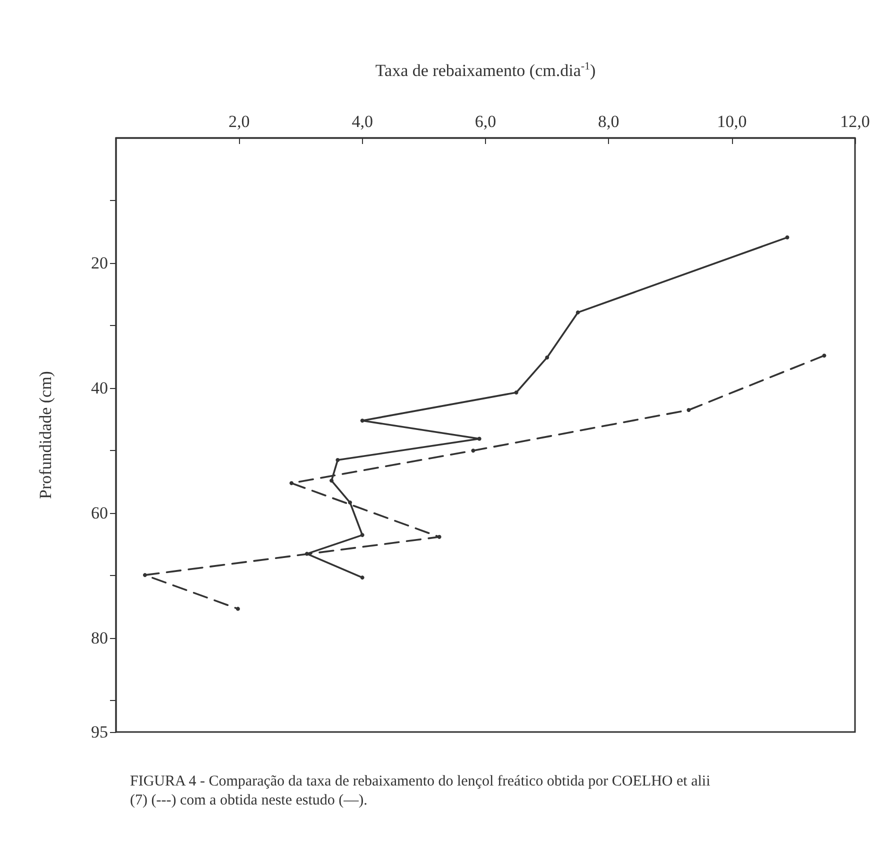  What do you see at coordinates (99, 388) in the screenshot?
I see `y-tick-label: 40` at bounding box center [99, 388].